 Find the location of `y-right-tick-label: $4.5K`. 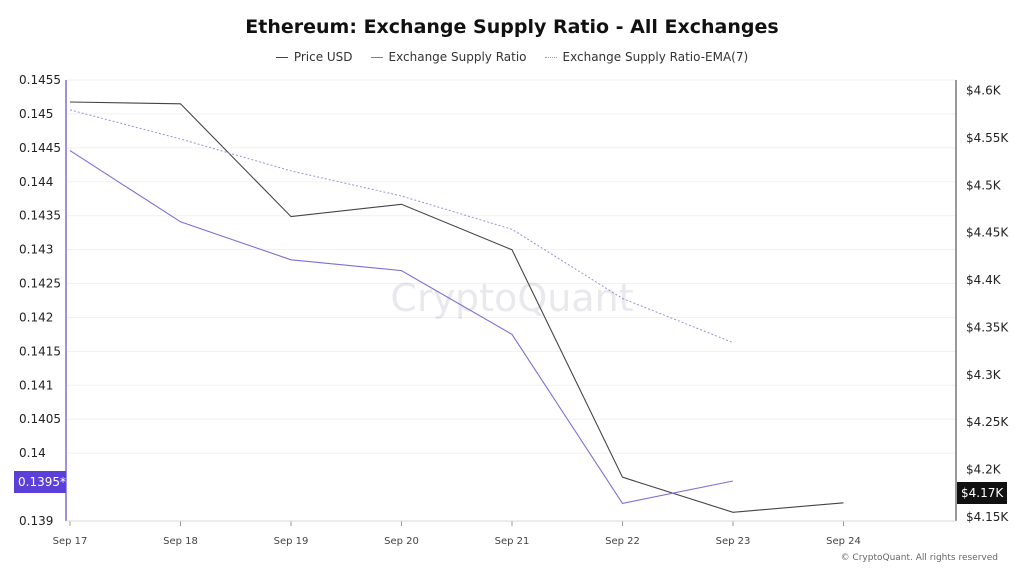

y-right-tick-label: $4.5K is located at coordinates (984, 185).